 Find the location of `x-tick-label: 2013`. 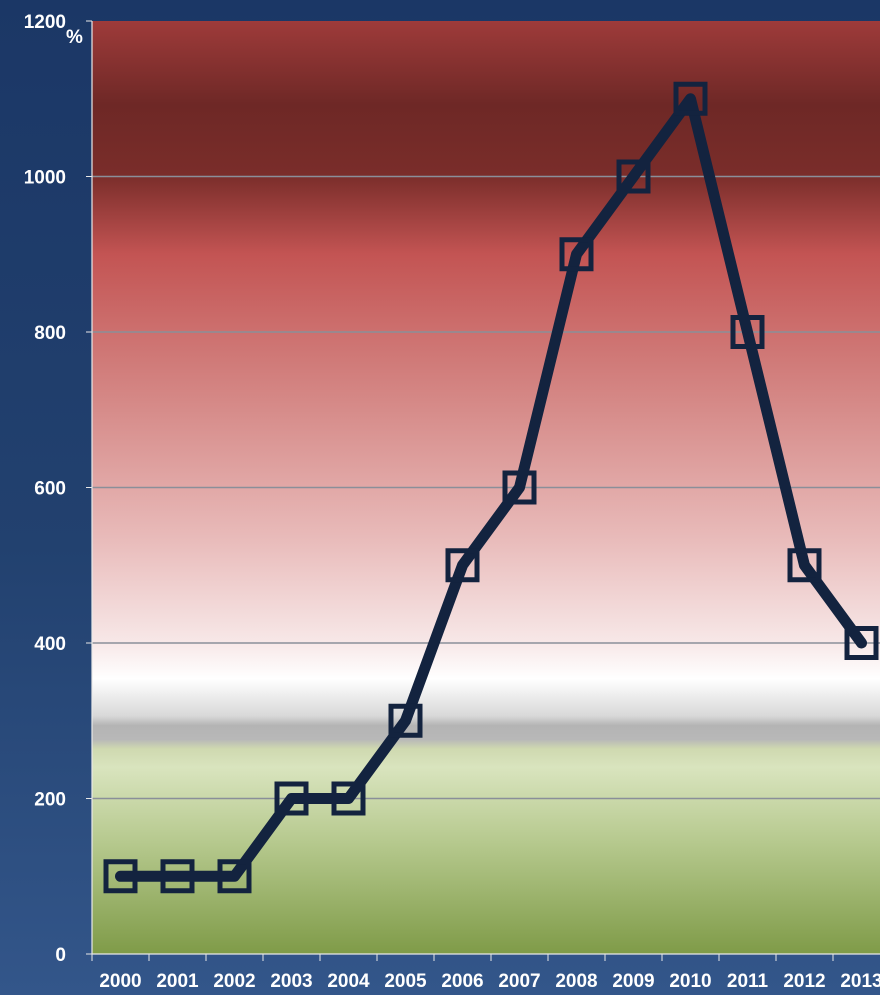

x-tick-label: 2013 is located at coordinates (860, 981).